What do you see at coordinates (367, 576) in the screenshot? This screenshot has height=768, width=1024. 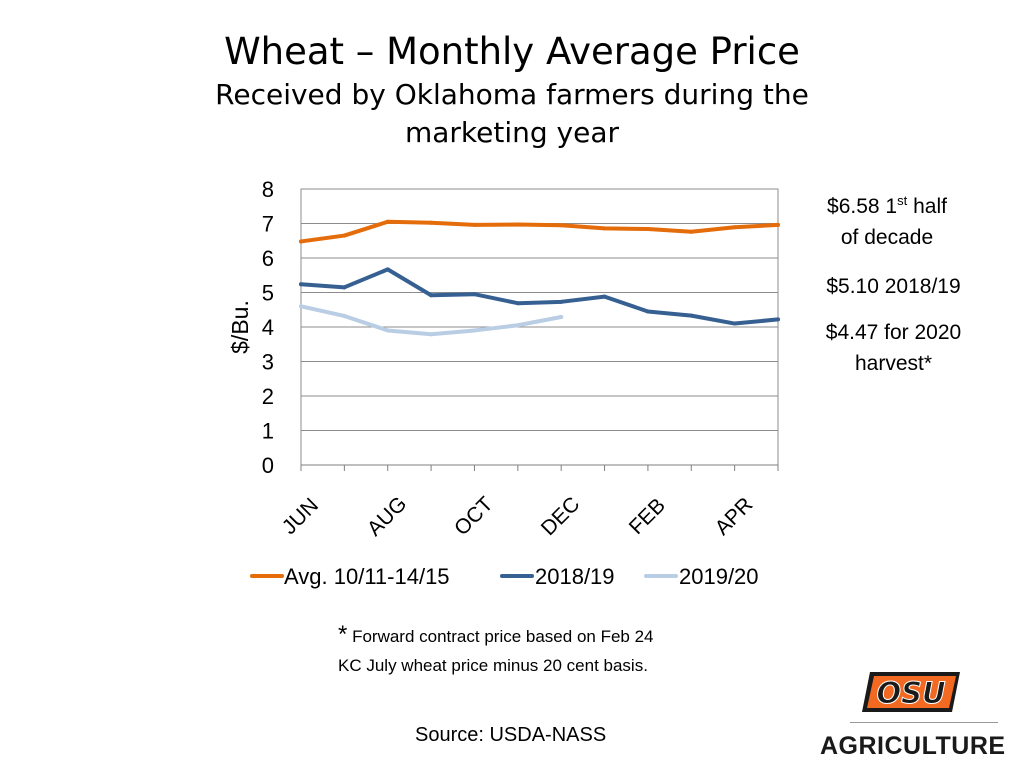 I see `legend-label-1: Avg. 10/11-14/15` at bounding box center [367, 576].